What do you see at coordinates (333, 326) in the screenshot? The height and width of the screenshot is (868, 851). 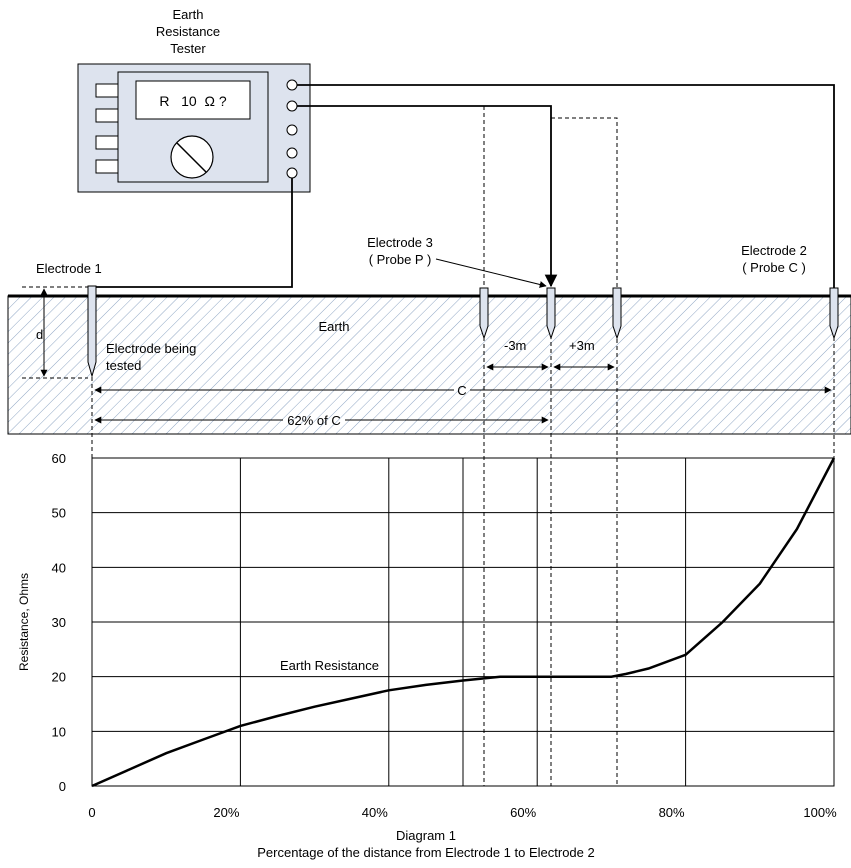 I see `earth-label: Earth` at bounding box center [333, 326].